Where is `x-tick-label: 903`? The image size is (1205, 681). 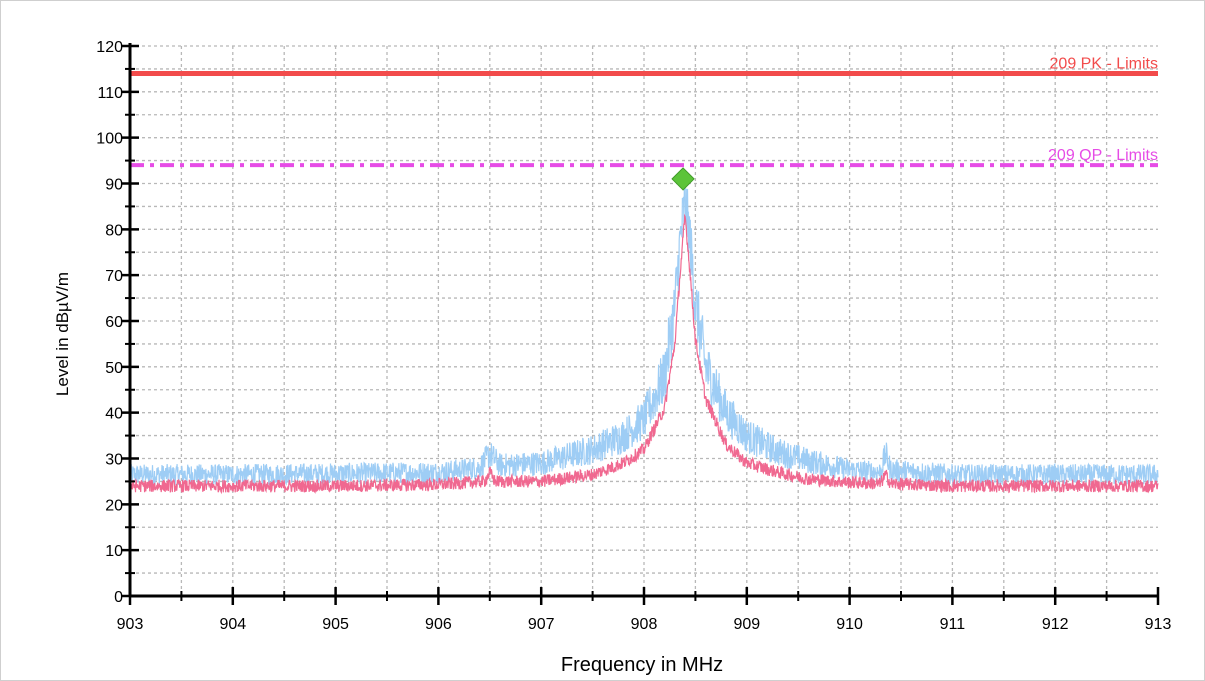
x-tick-label: 903 is located at coordinates (130, 624).